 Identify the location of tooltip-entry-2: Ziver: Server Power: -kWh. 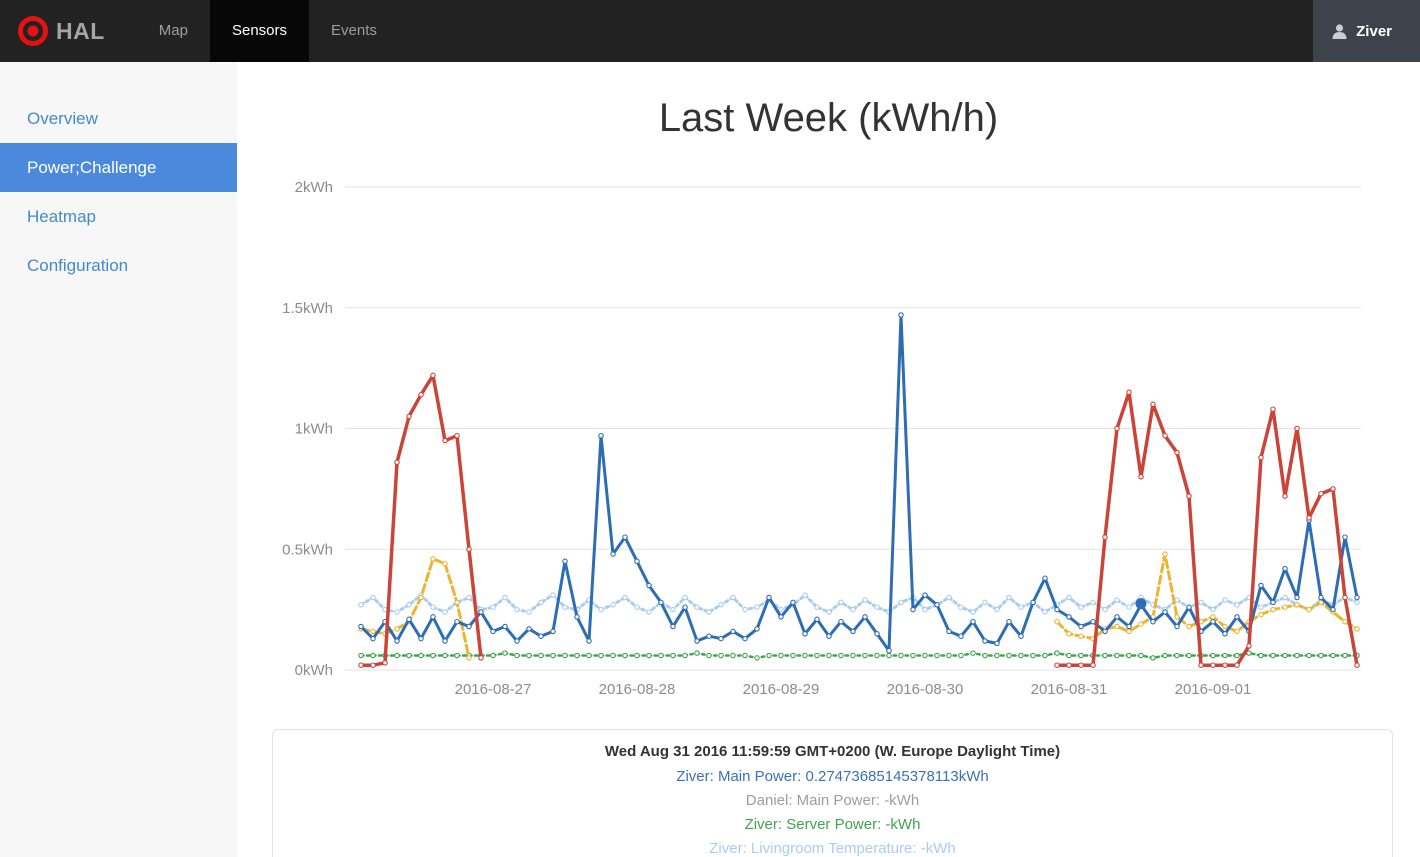
(832, 824).